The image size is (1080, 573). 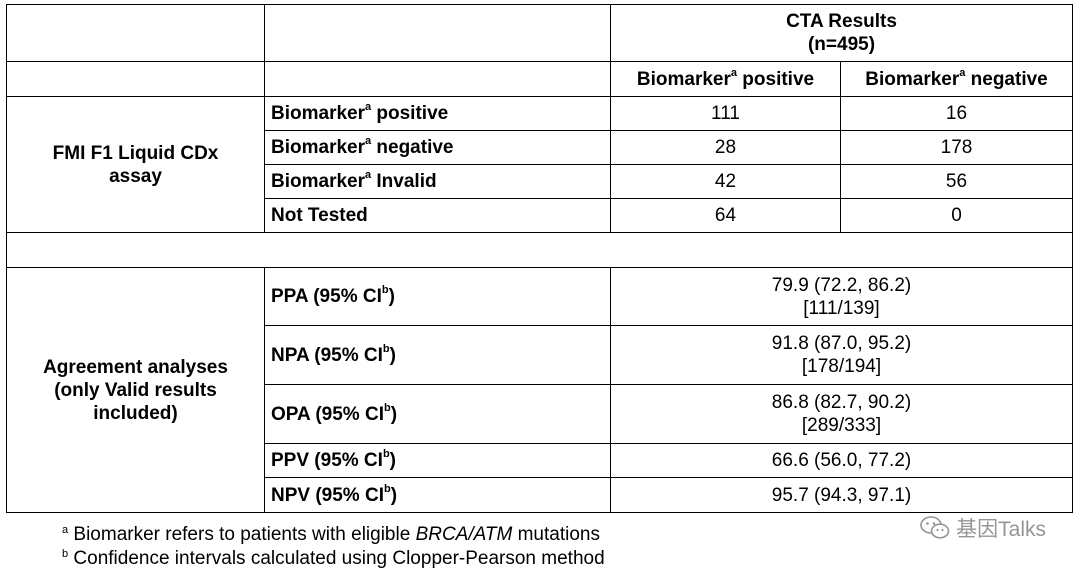 I want to click on agreement-value: 91.8 (87.0, 95.2) [178/194], so click(x=841, y=355).